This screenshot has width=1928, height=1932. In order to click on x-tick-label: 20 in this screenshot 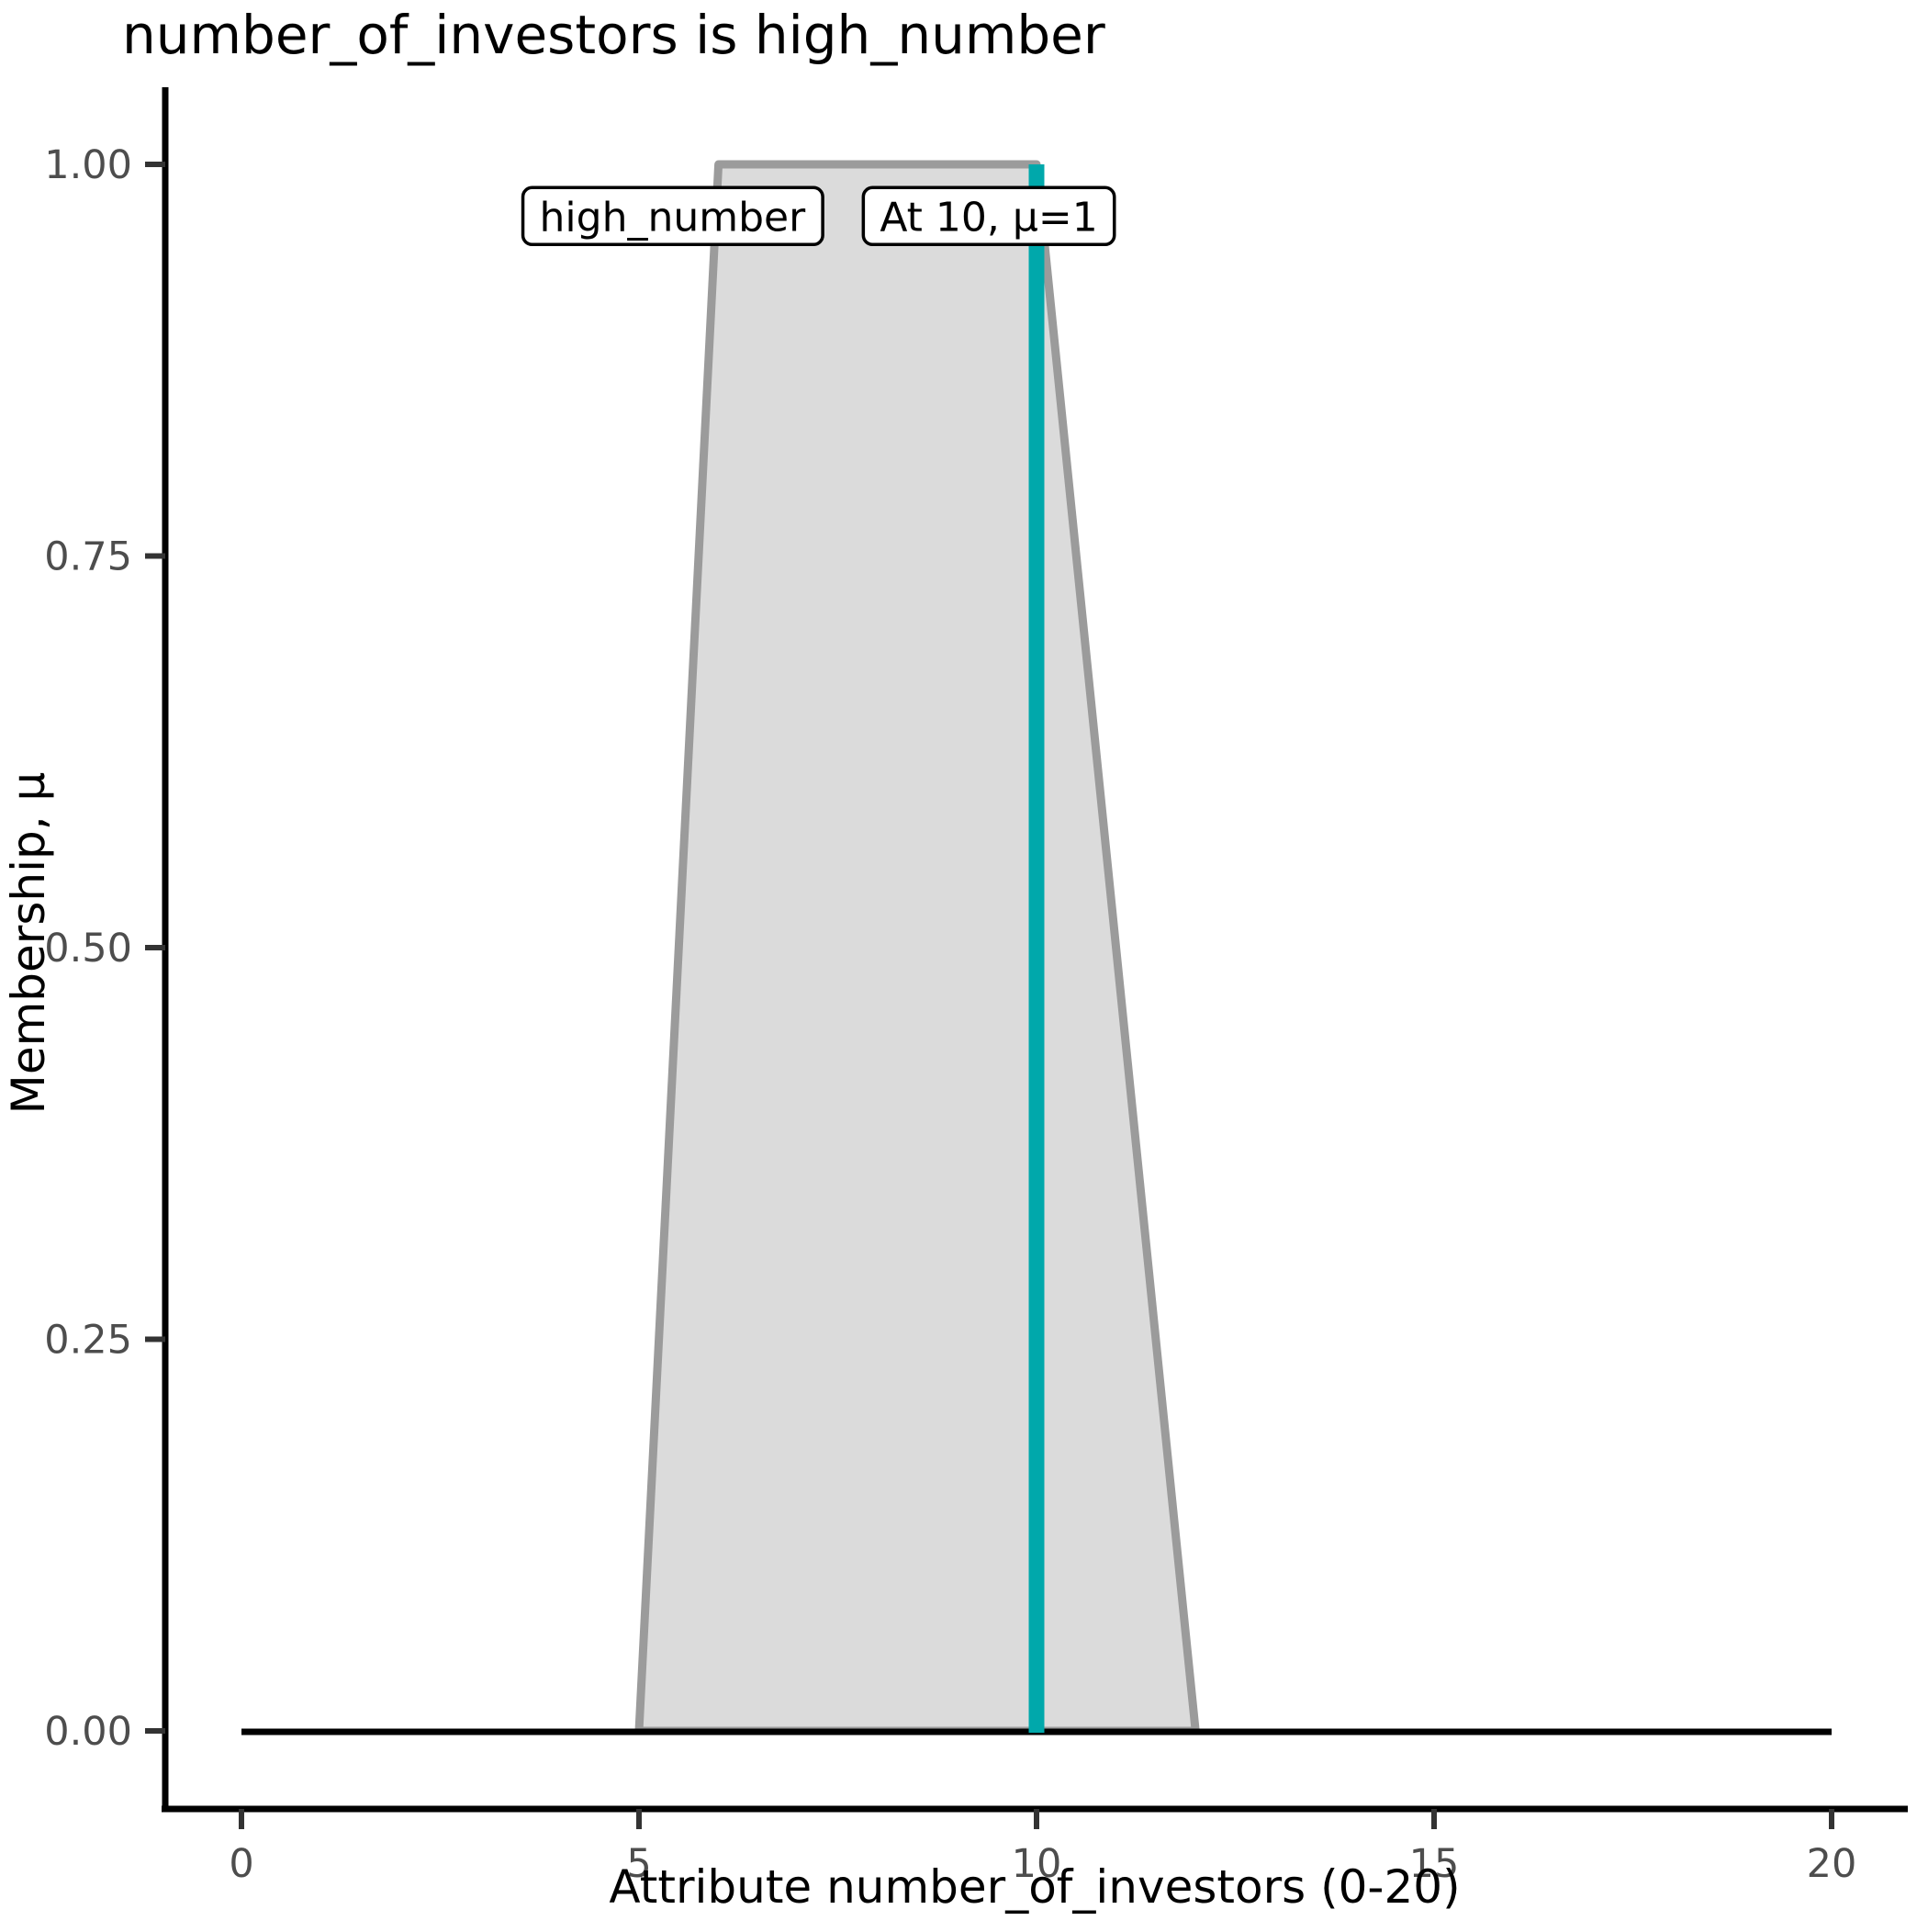, I will do `click(1832, 1864)`.